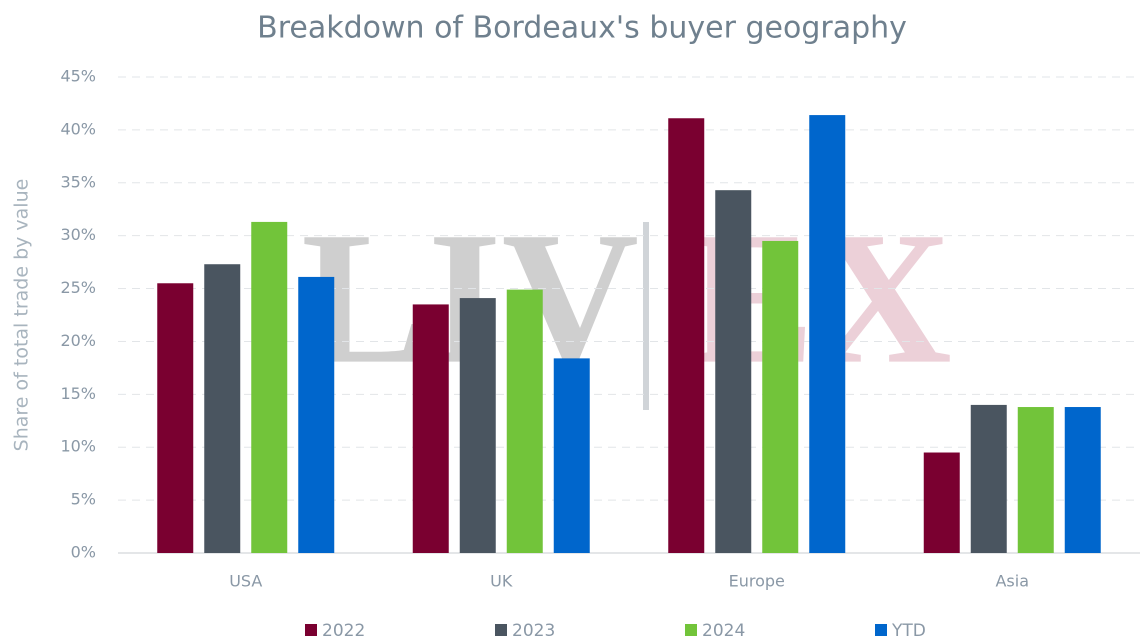 Image resolution: width=1142 pixels, height=640 pixels. I want to click on y-tick-label: 25%, so click(78, 287).